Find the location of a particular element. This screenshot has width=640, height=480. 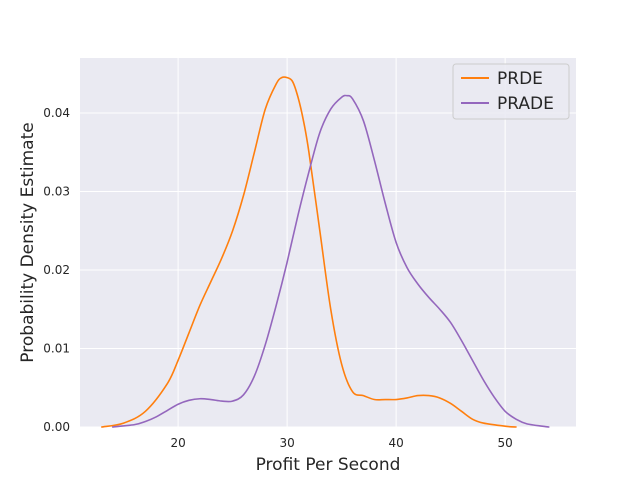

x-axis-label: Profit Per Second is located at coordinates (328, 465).